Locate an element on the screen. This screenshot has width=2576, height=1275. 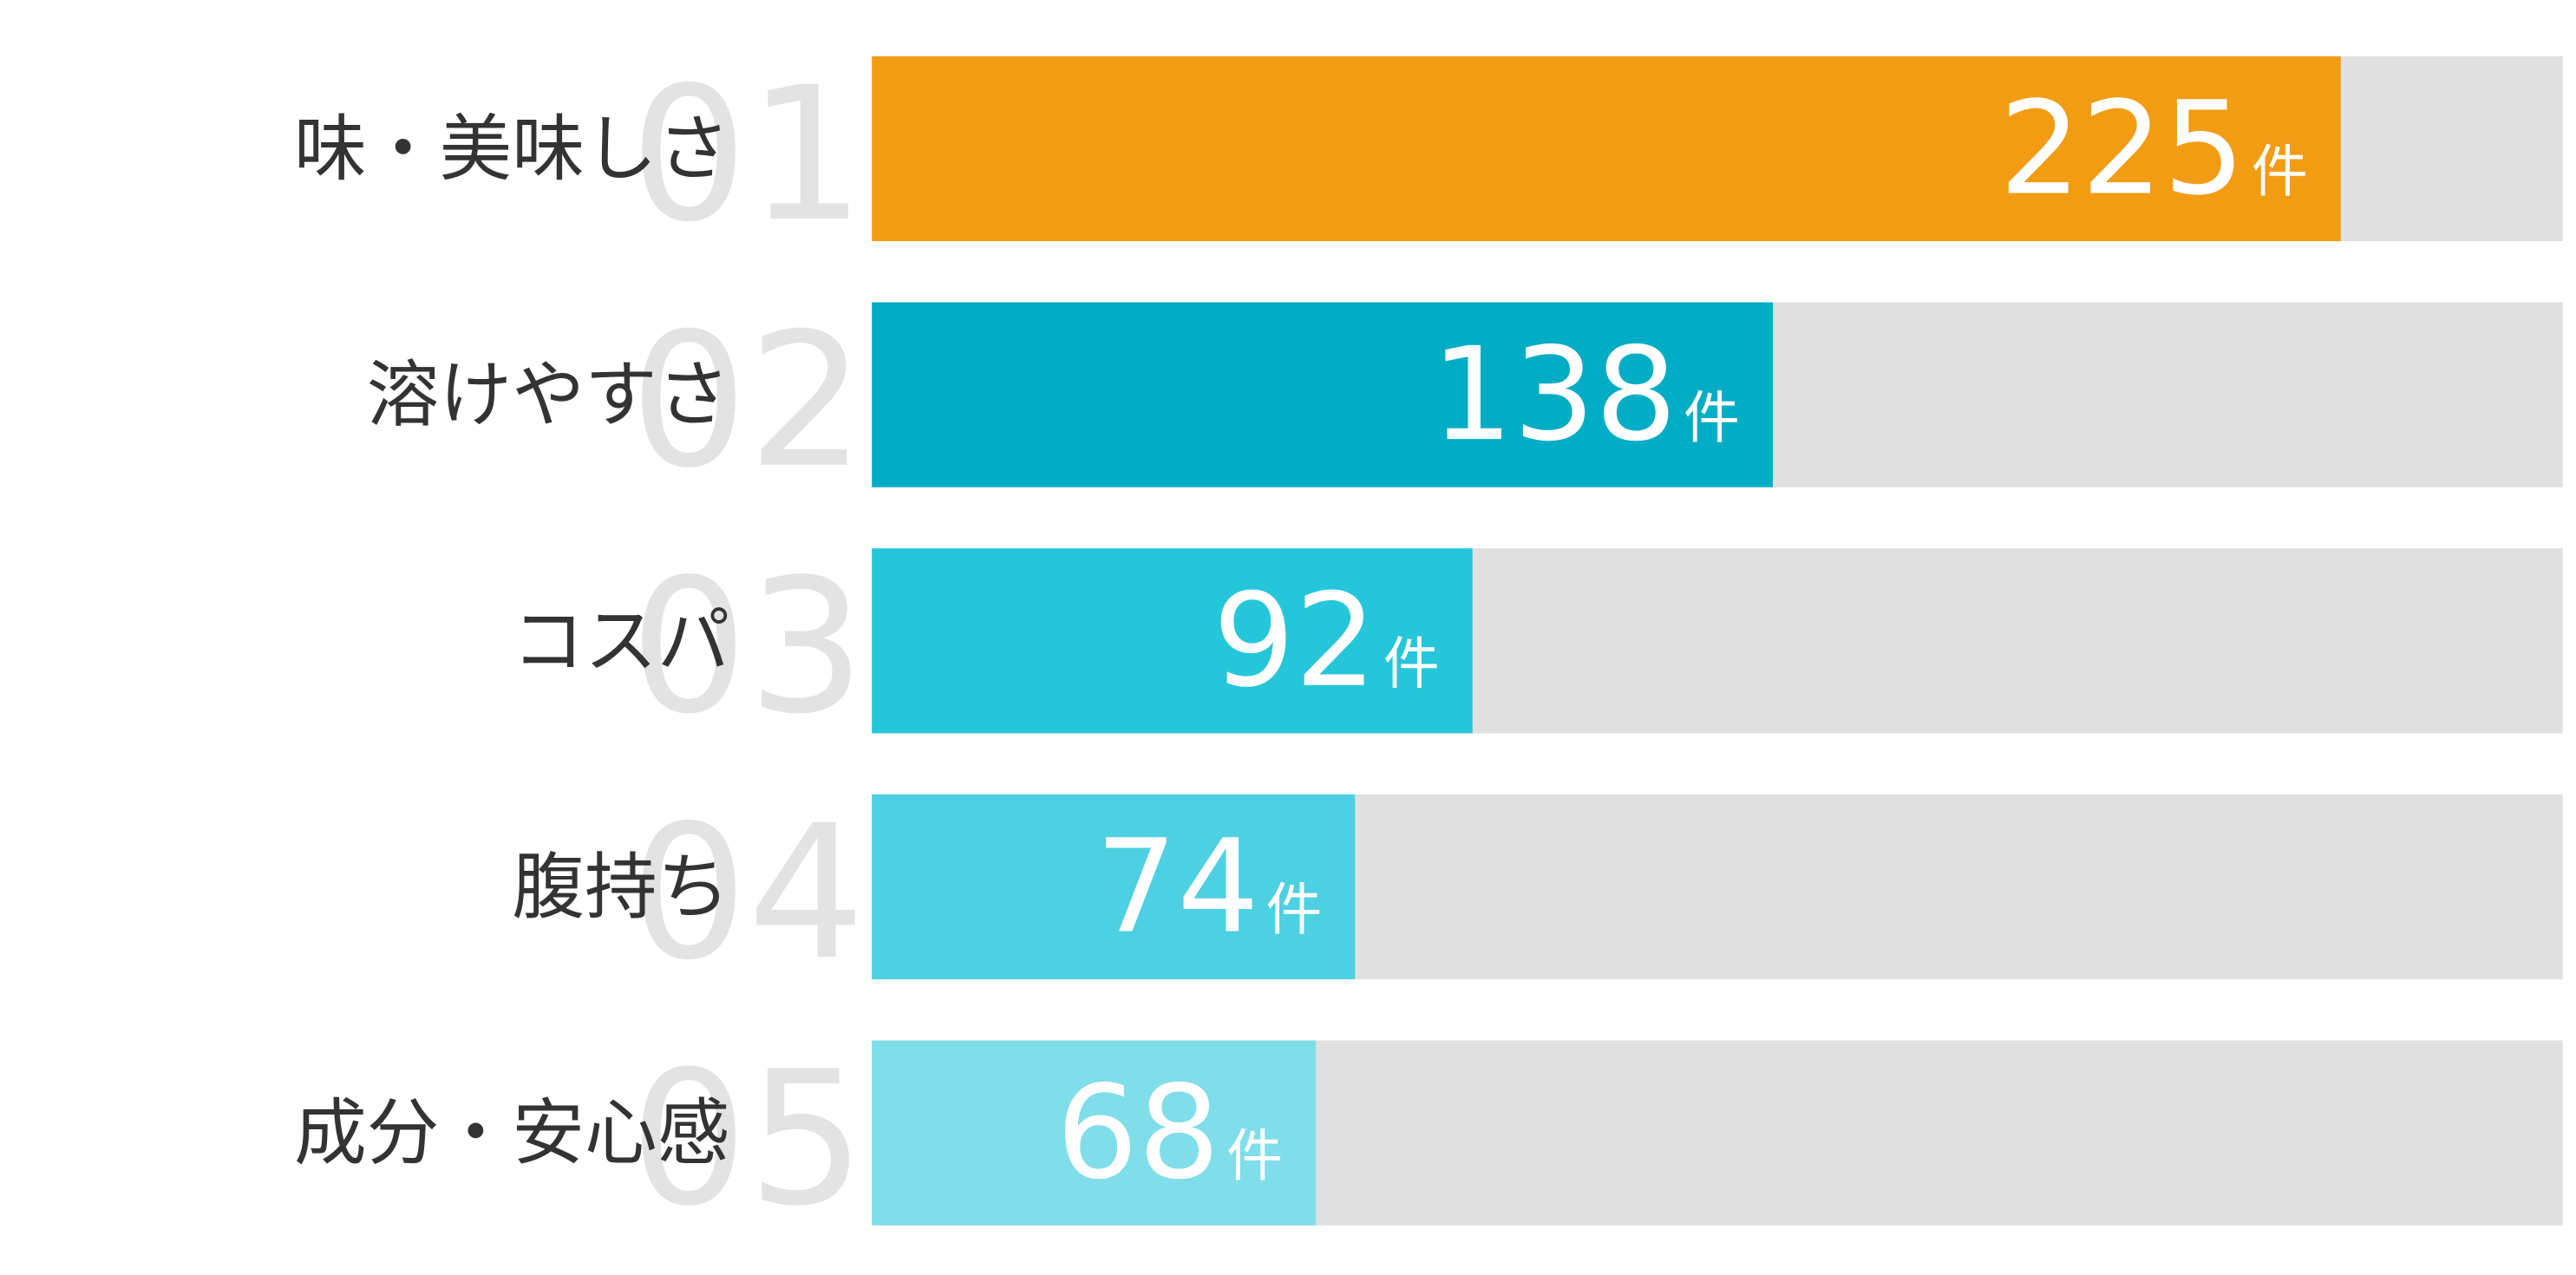
category-label: 成分・安心感 is located at coordinates (512, 1132).